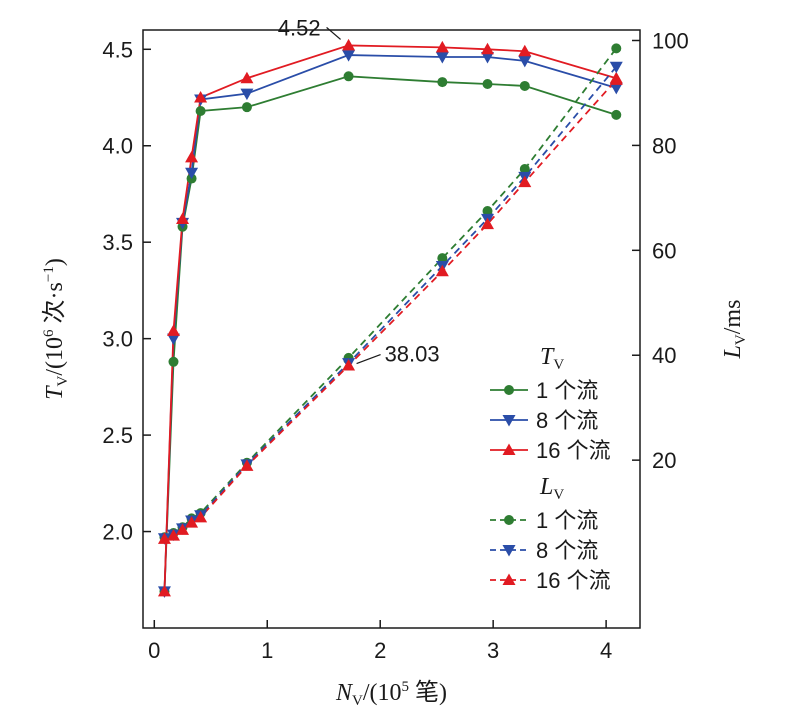 This screenshot has height=714, width=800. What do you see at coordinates (117, 532) in the screenshot?
I see `y-left-tick-label: 2.0` at bounding box center [117, 532].